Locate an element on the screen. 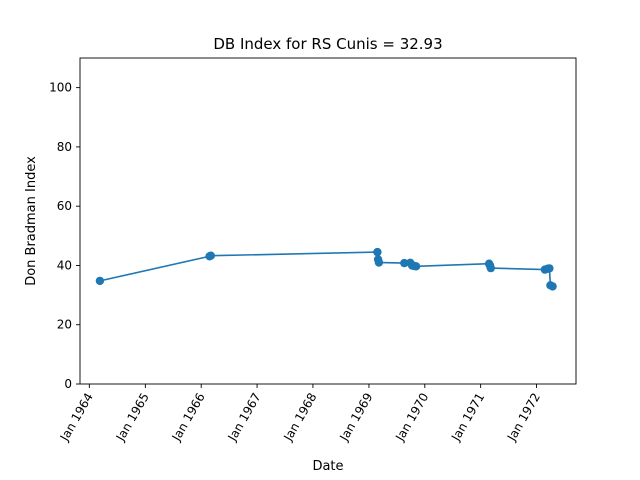  y-tick-label: 60 is located at coordinates (64, 206).